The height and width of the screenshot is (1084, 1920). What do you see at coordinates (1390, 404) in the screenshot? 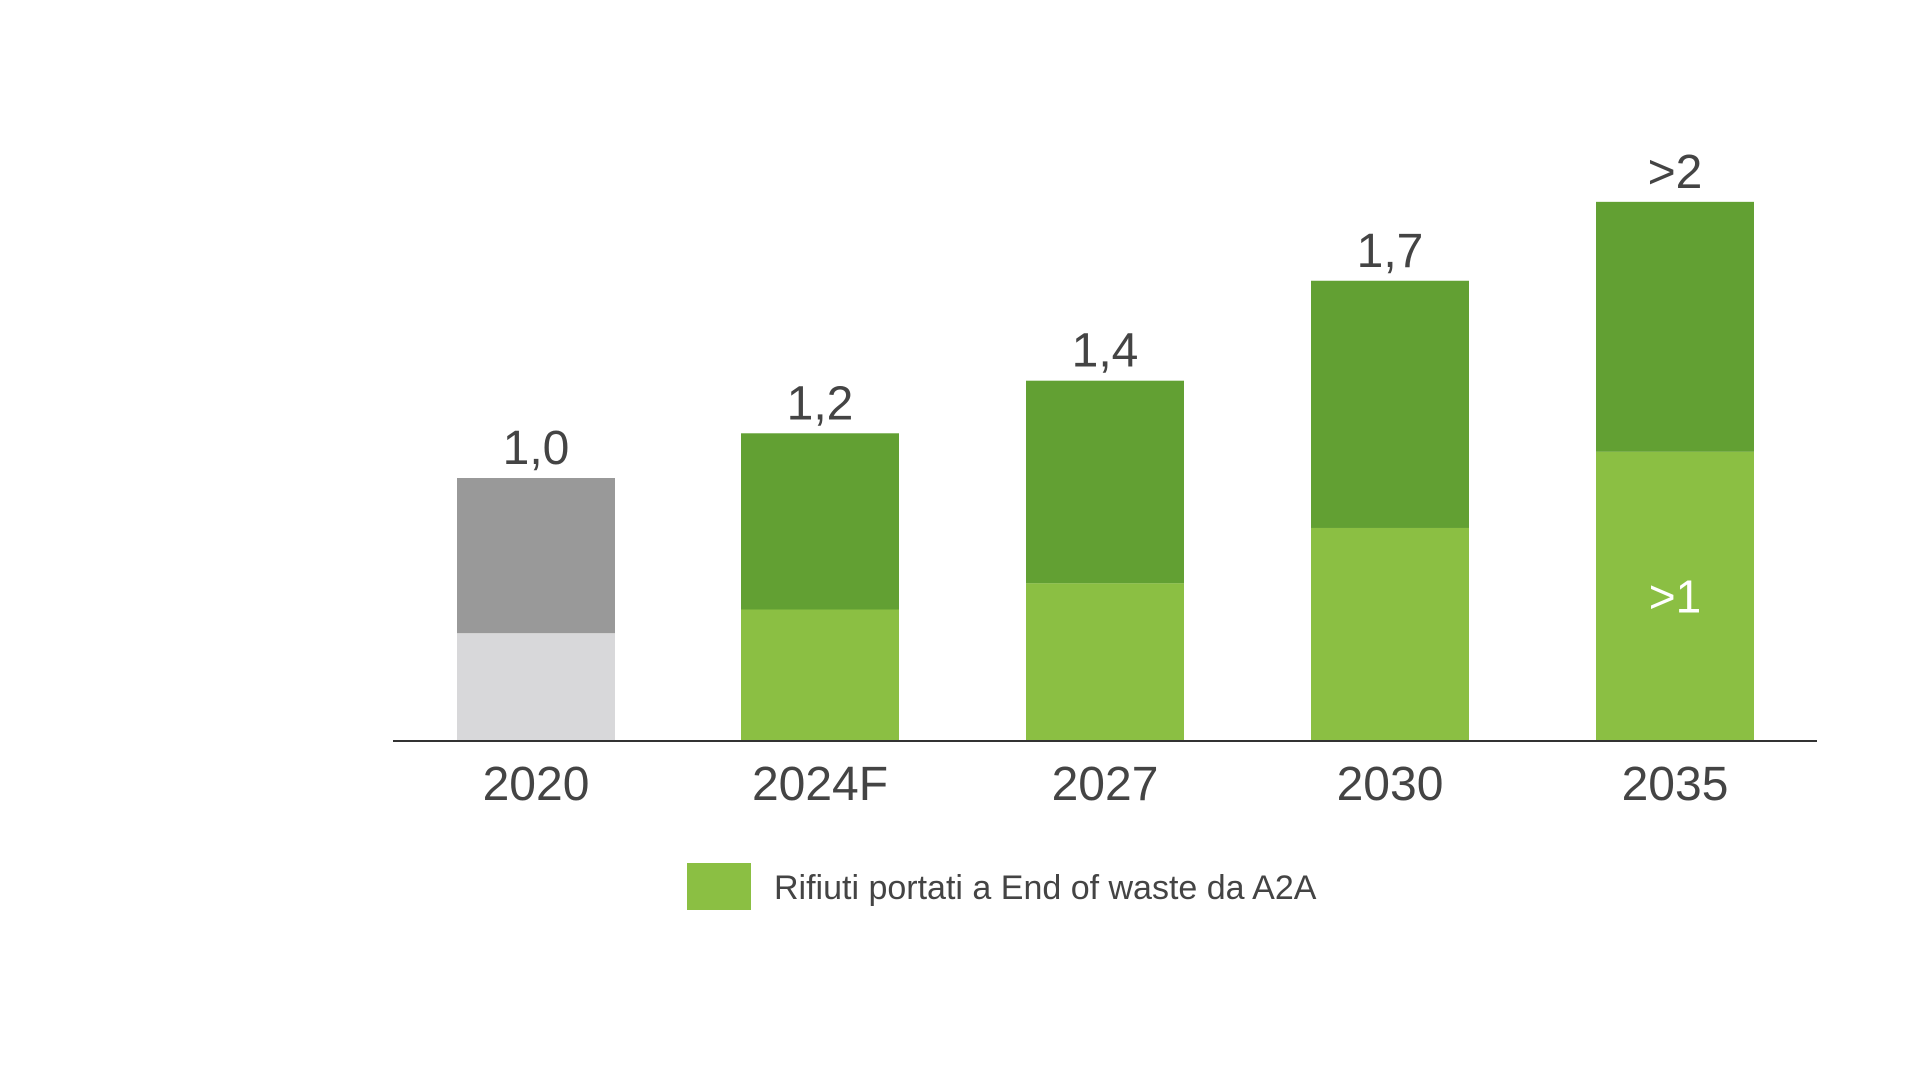
I see `bar-segment-2030-upper` at bounding box center [1390, 404].